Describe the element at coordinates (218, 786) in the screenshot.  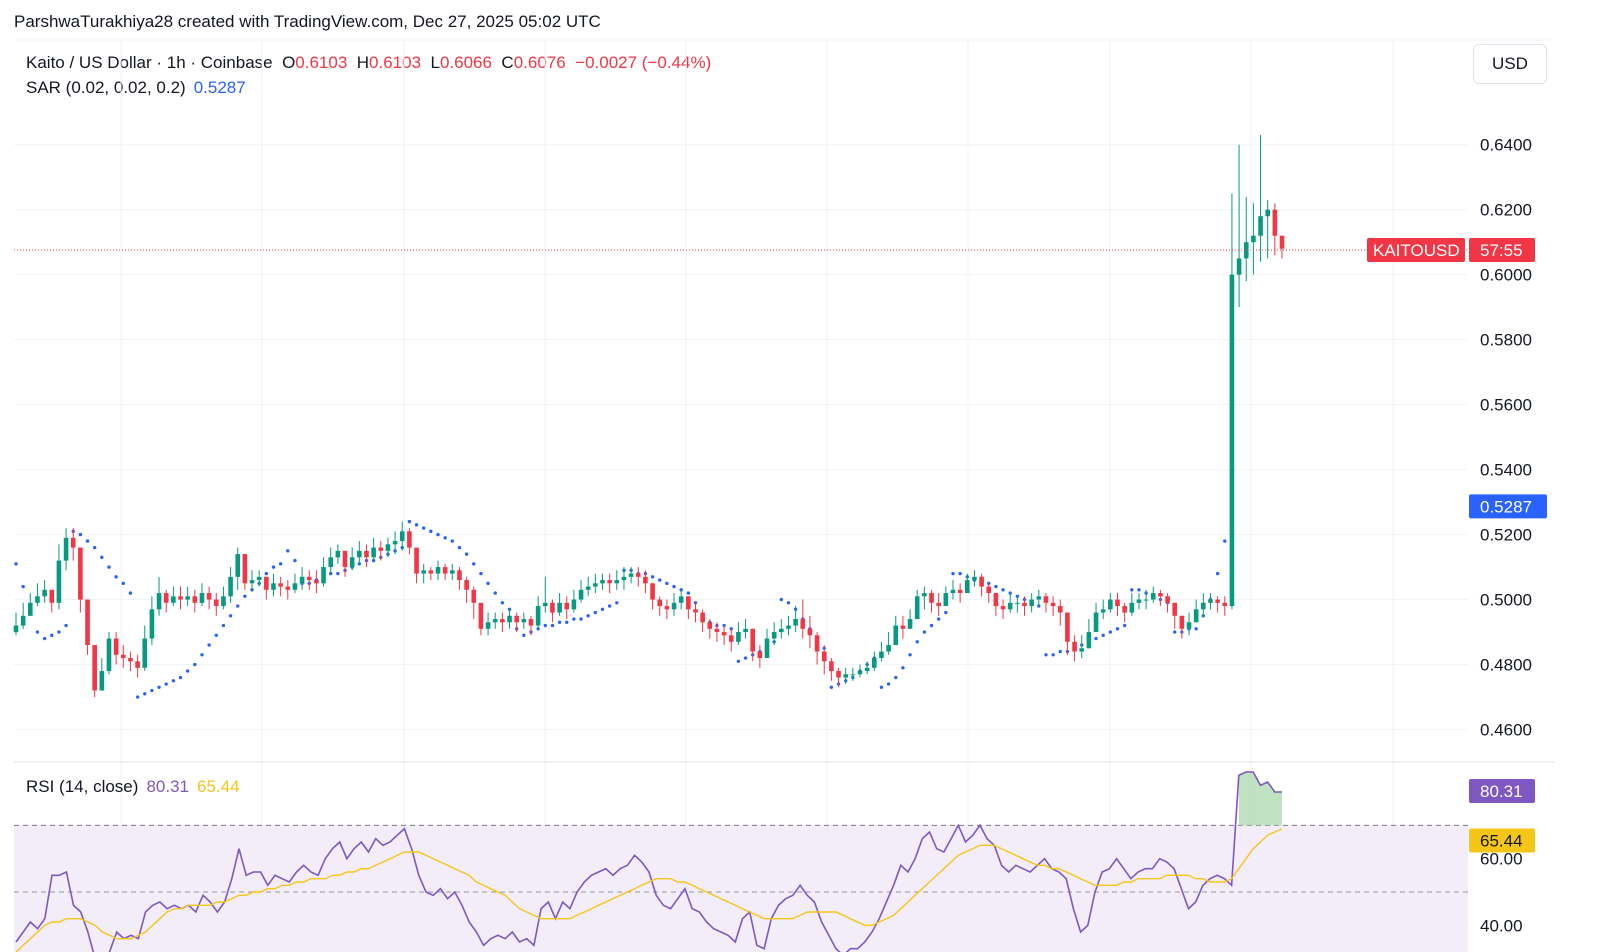
I see `rsi-ma-value: 65.44` at that location.